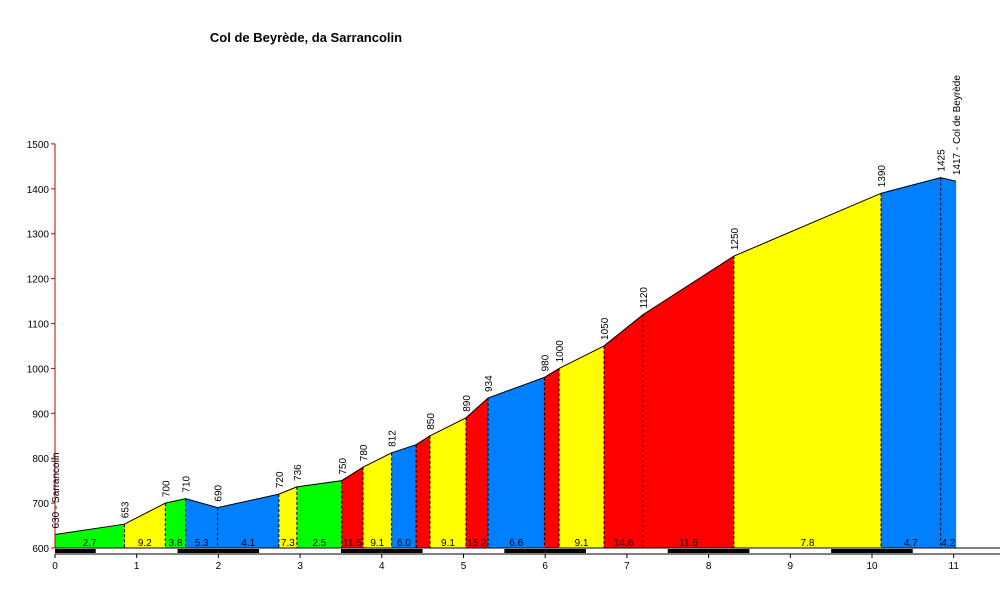  Describe the element at coordinates (306, 37) in the screenshot. I see `chart-title: Col de Beyrède, da Sarrancolin` at that location.